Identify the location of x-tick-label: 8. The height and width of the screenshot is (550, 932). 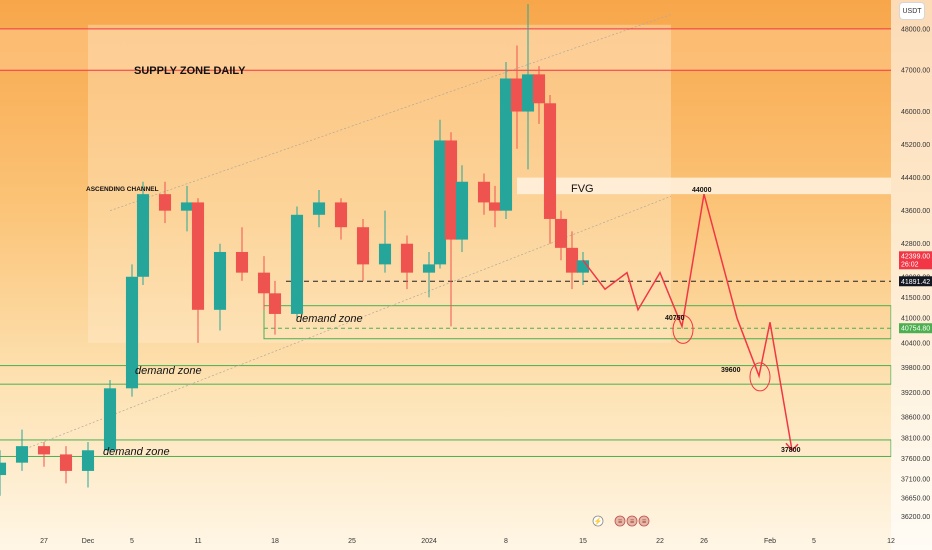
(506, 541).